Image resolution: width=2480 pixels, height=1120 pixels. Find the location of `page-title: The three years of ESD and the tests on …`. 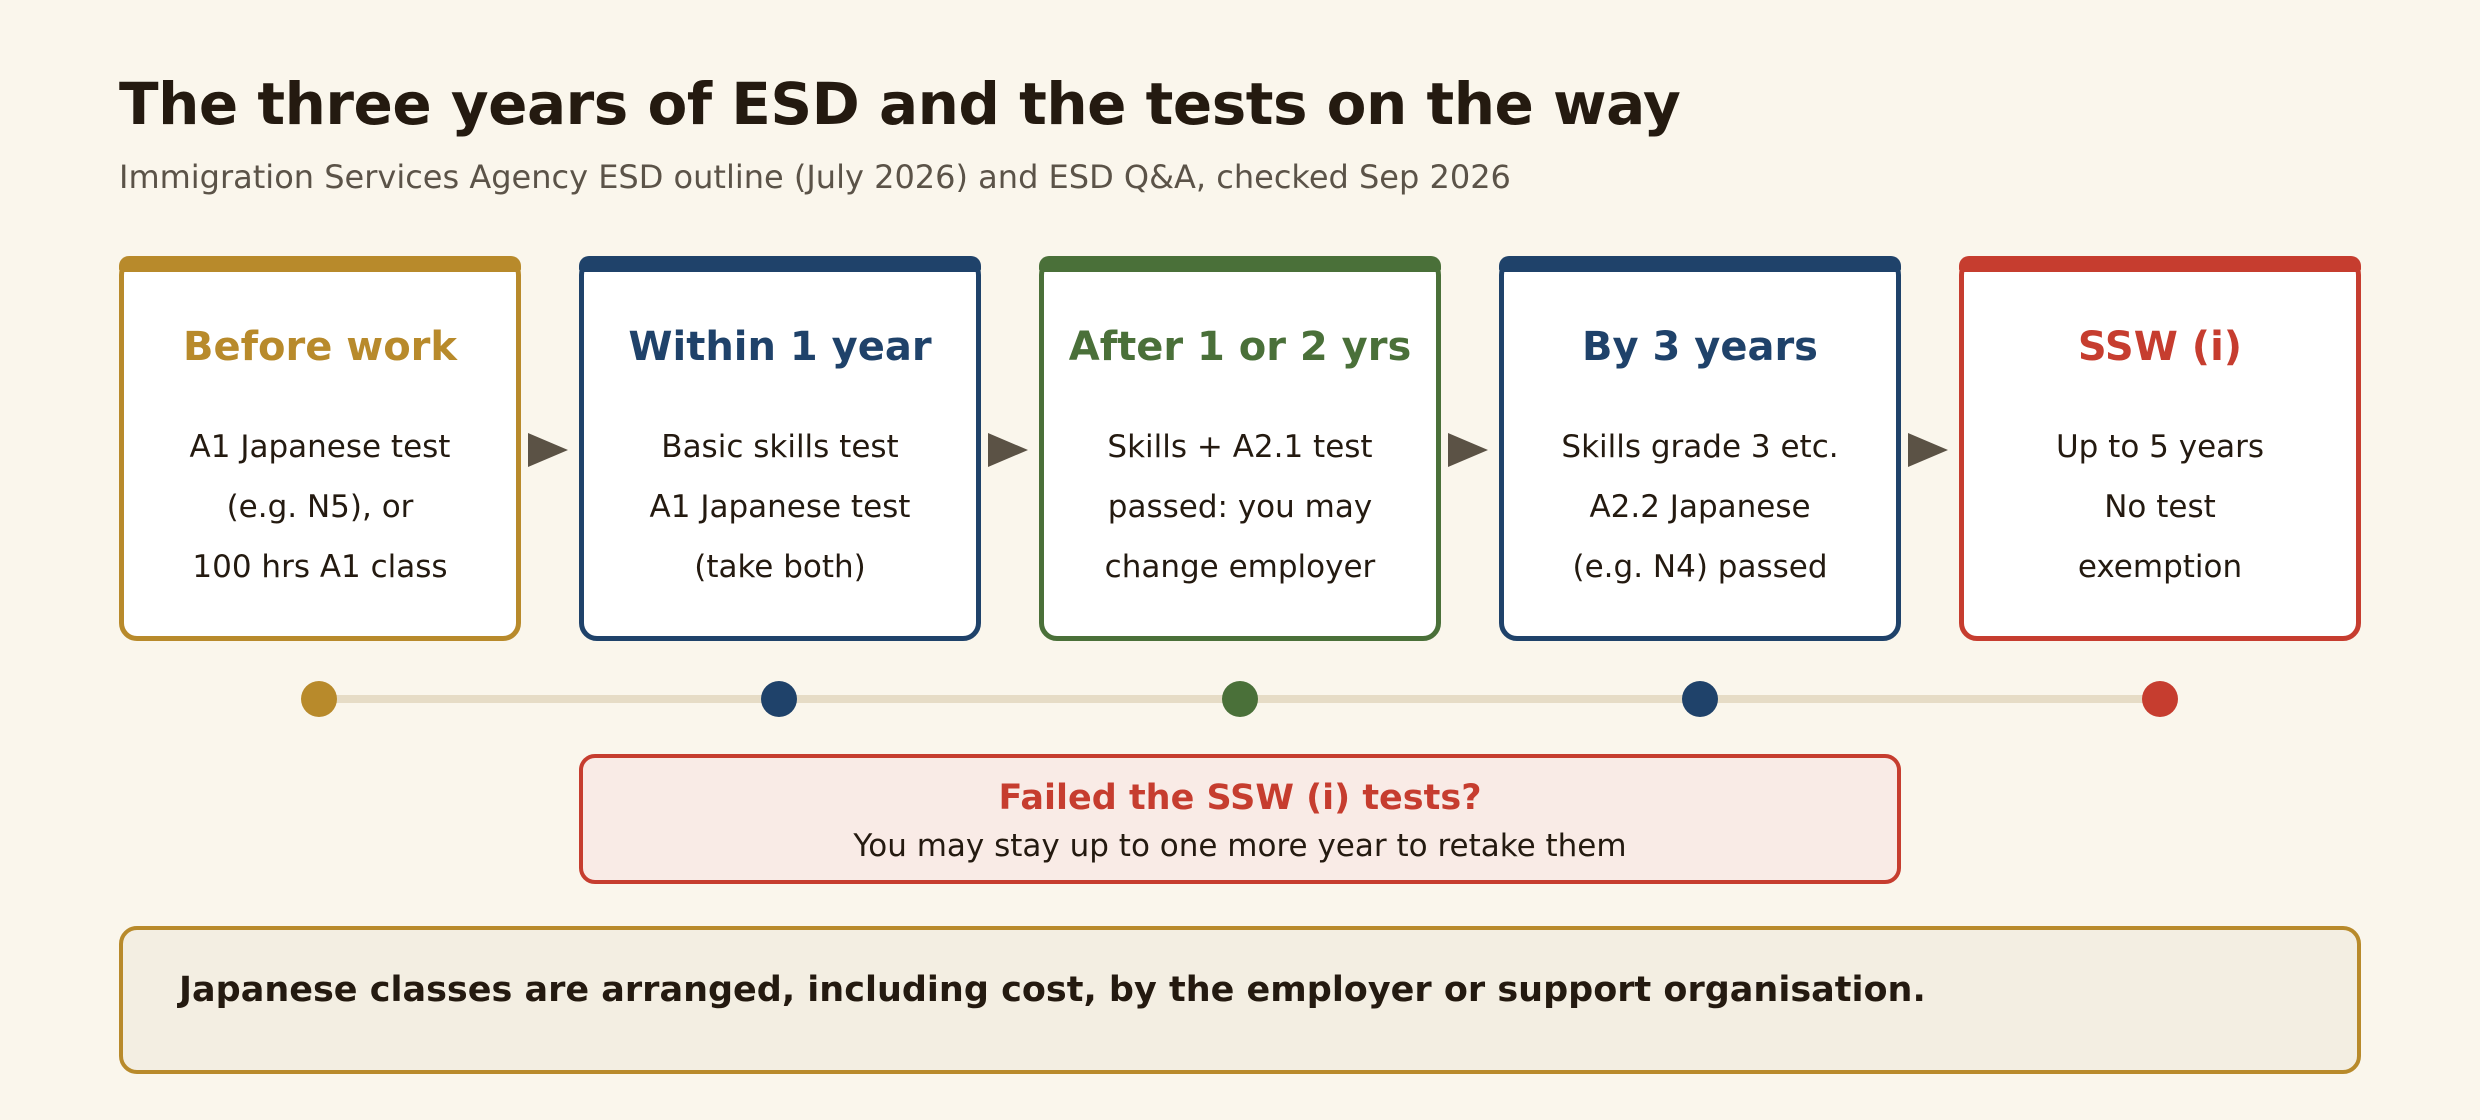

page-title: The three years of ESD and the tests on … is located at coordinates (900, 104).